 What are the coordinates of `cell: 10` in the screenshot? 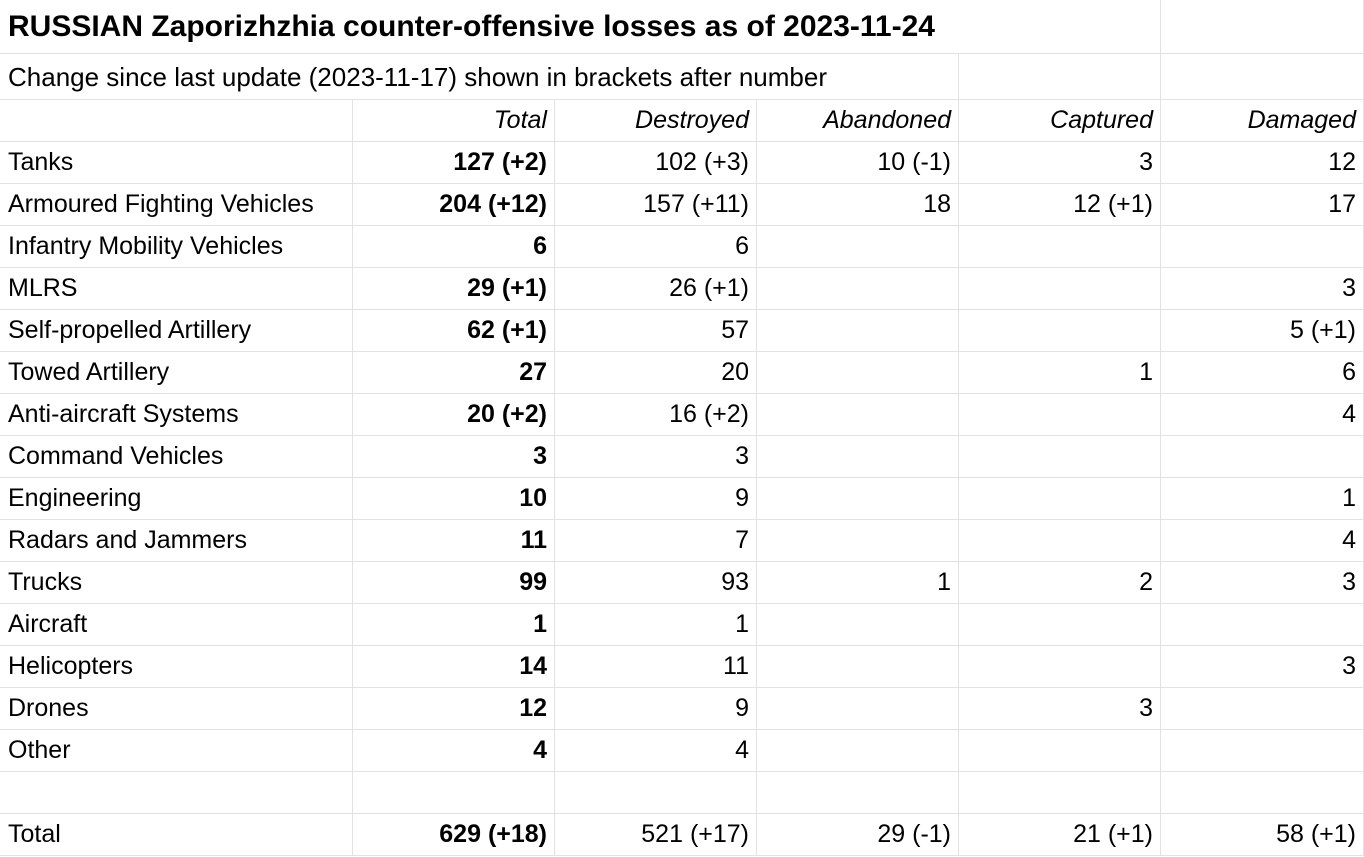 It's located at (454, 499).